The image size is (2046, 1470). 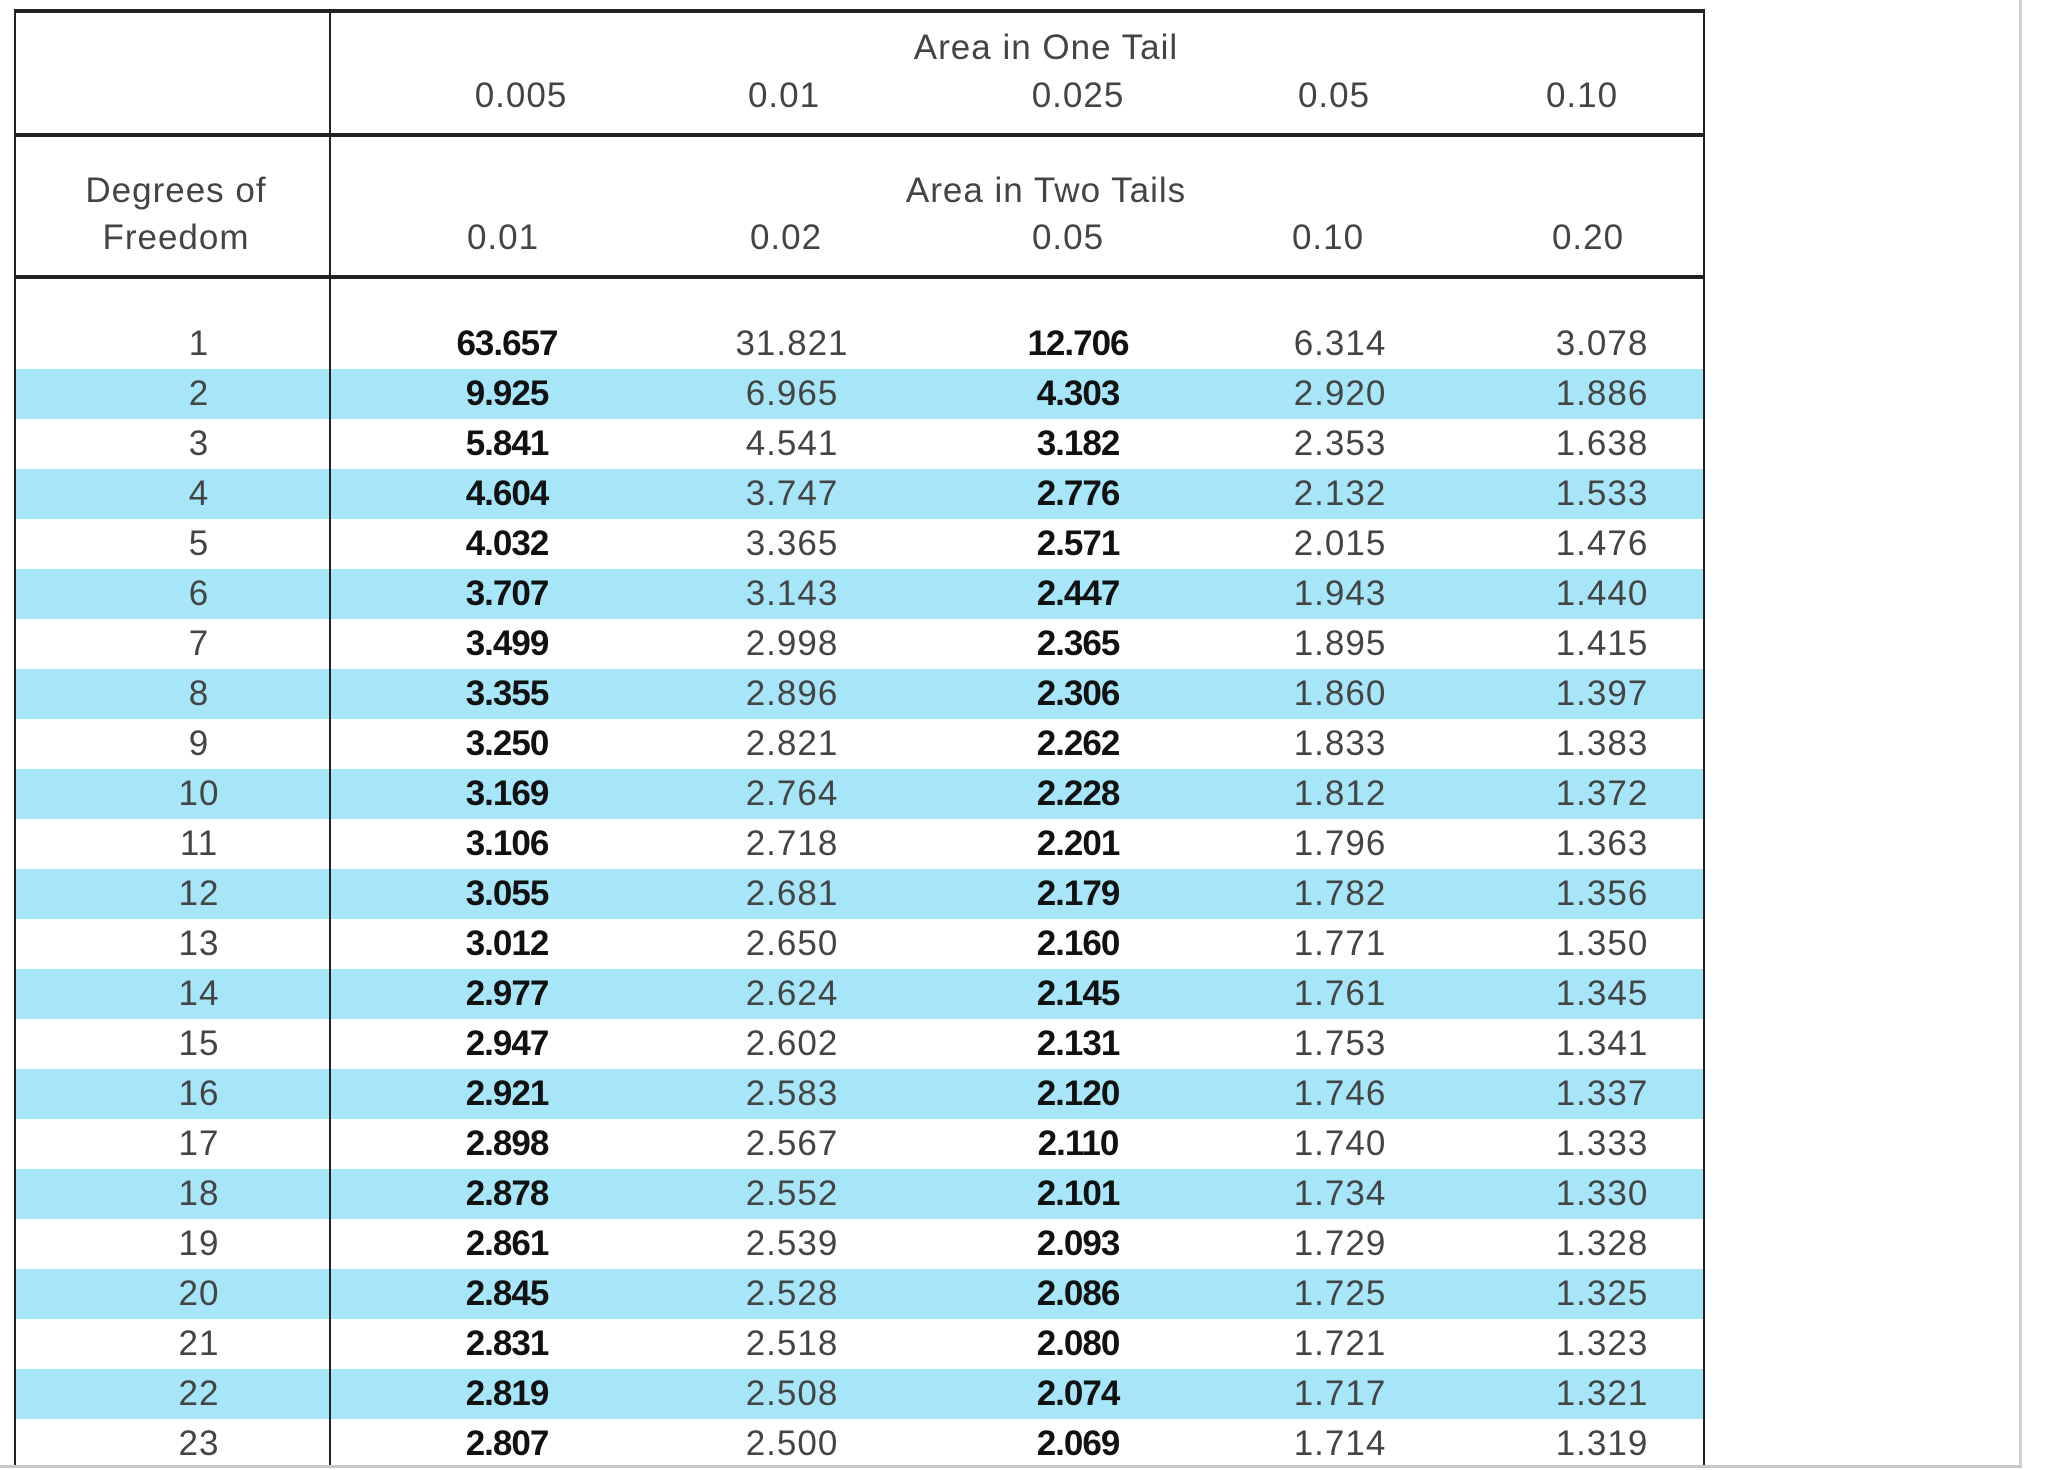 I want to click on critical-value-cell: 5.841, so click(x=507, y=443).